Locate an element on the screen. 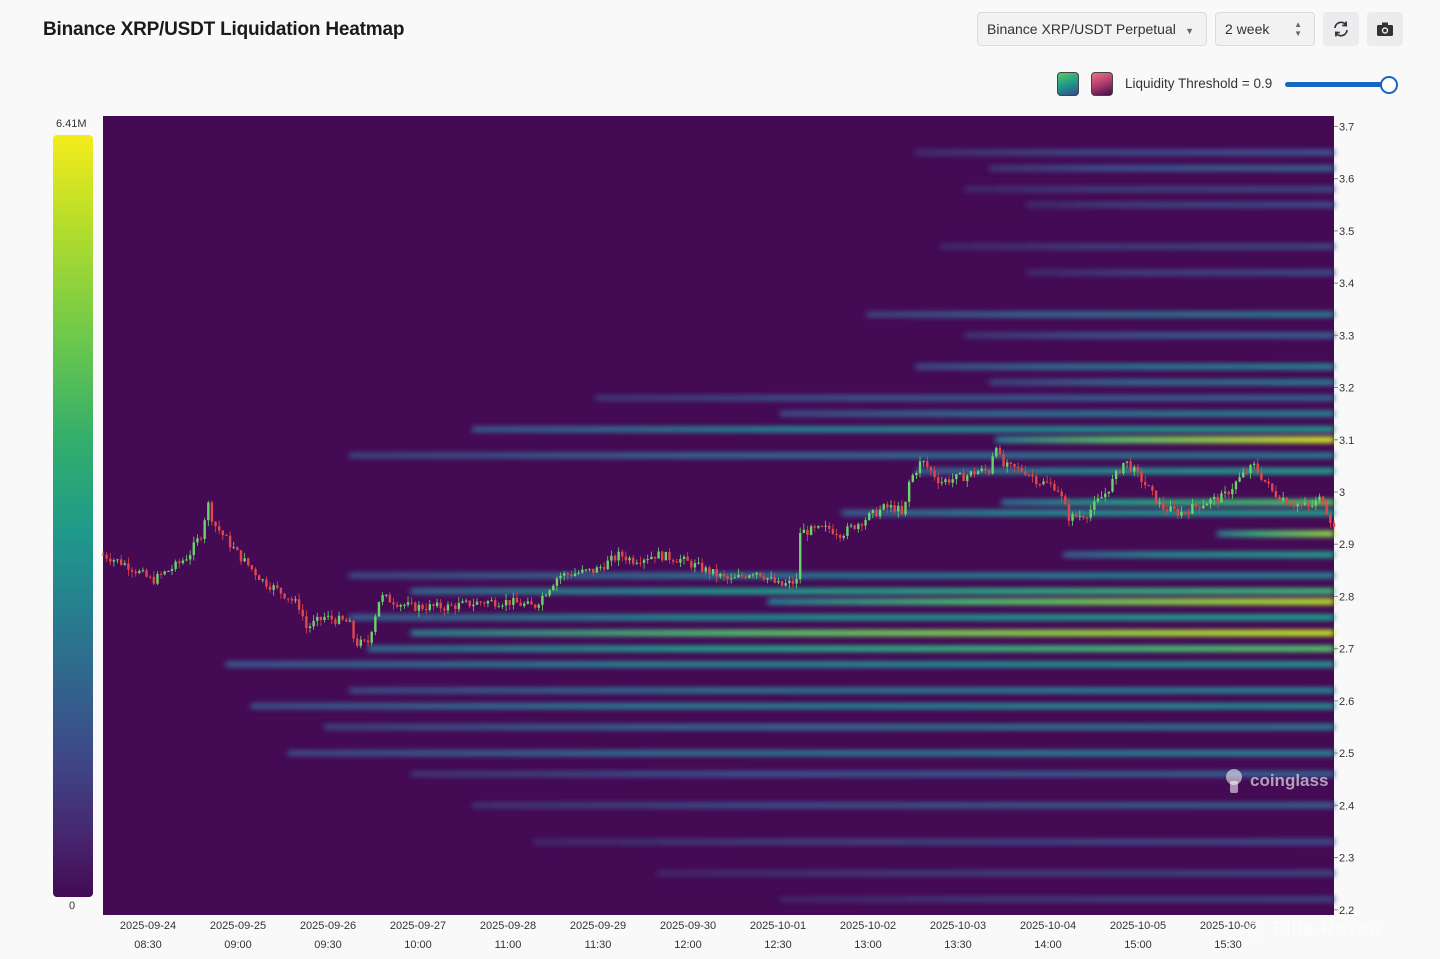 Image resolution: width=1440 pixels, height=959 pixels. screenshot-button is located at coordinates (1385, 29).